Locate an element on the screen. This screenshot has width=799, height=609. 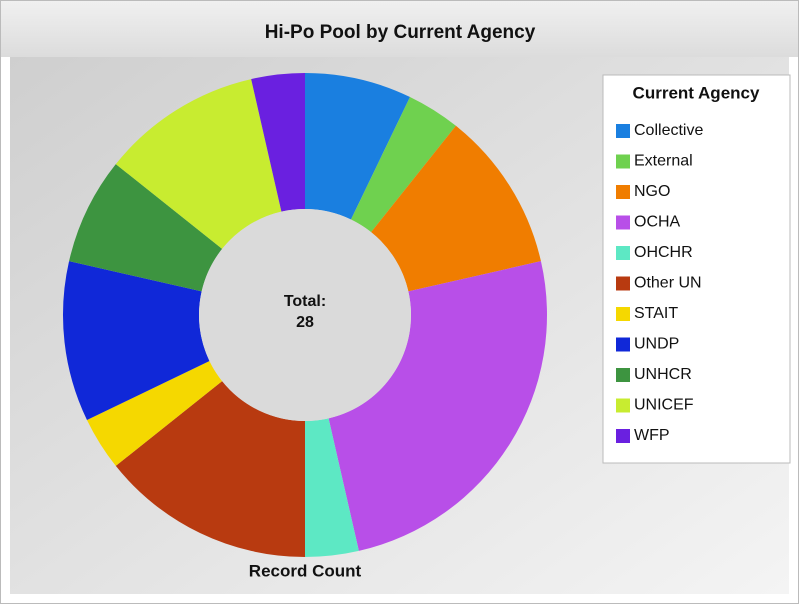
legend-label: UNICEF is located at coordinates (664, 405).